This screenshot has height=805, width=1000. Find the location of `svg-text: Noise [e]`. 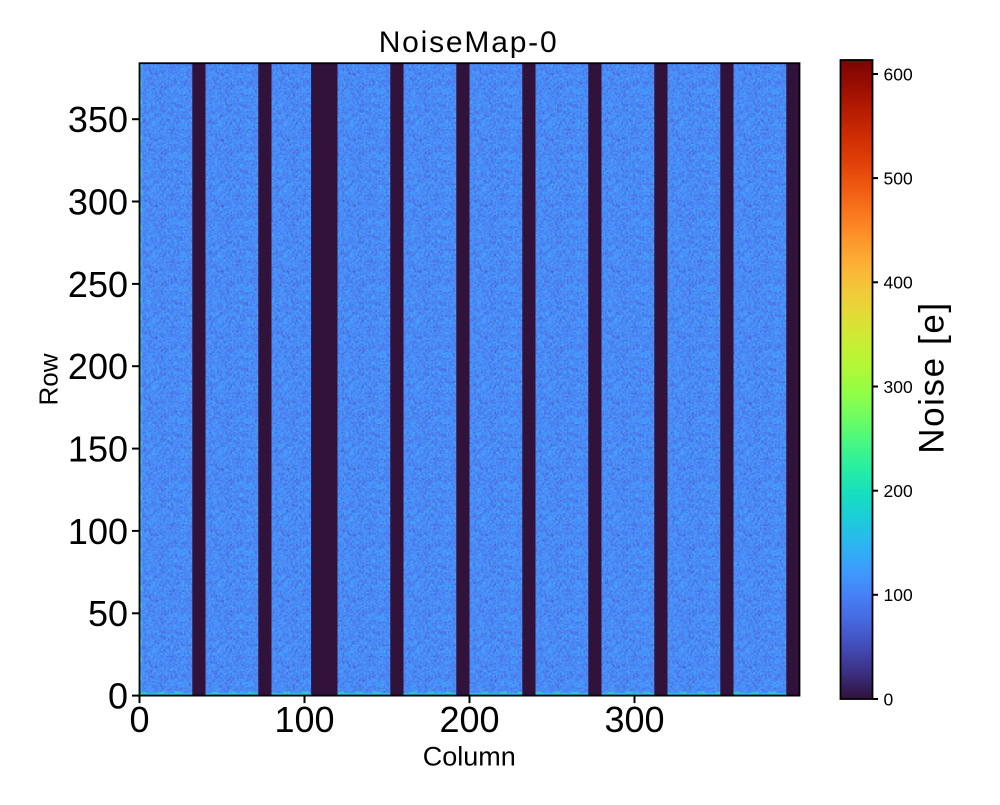

svg-text: Noise [e] is located at coordinates (932, 377).